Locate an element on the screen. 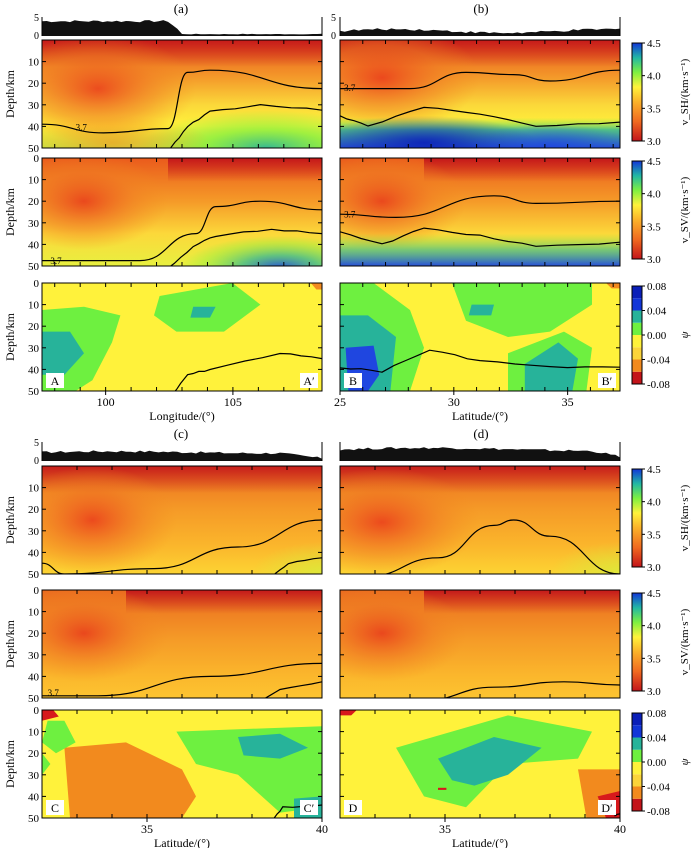  profile-end-label: B′ is located at coordinates (607, 381).